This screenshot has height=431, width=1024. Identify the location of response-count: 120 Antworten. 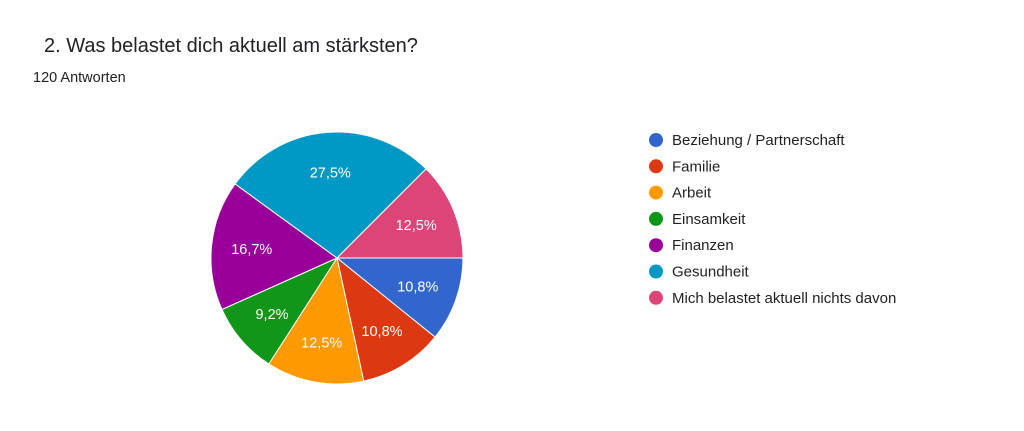
(79, 78).